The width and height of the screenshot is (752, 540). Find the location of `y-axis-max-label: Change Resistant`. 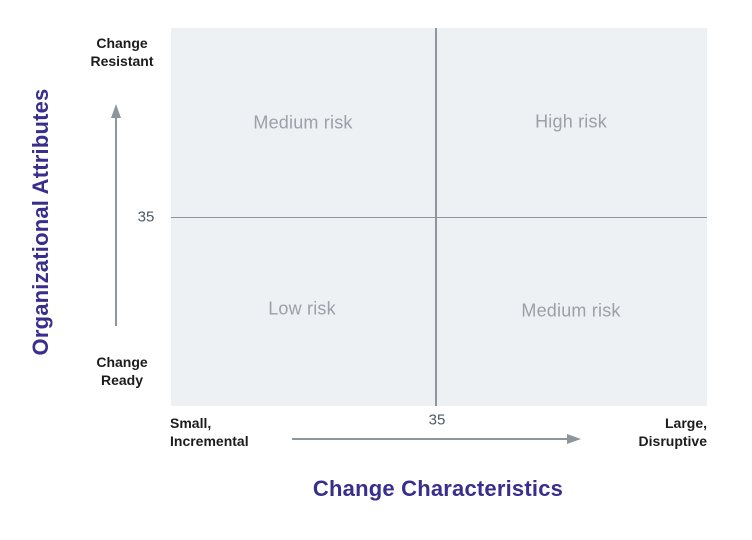

y-axis-max-label: Change Resistant is located at coordinates (122, 52).